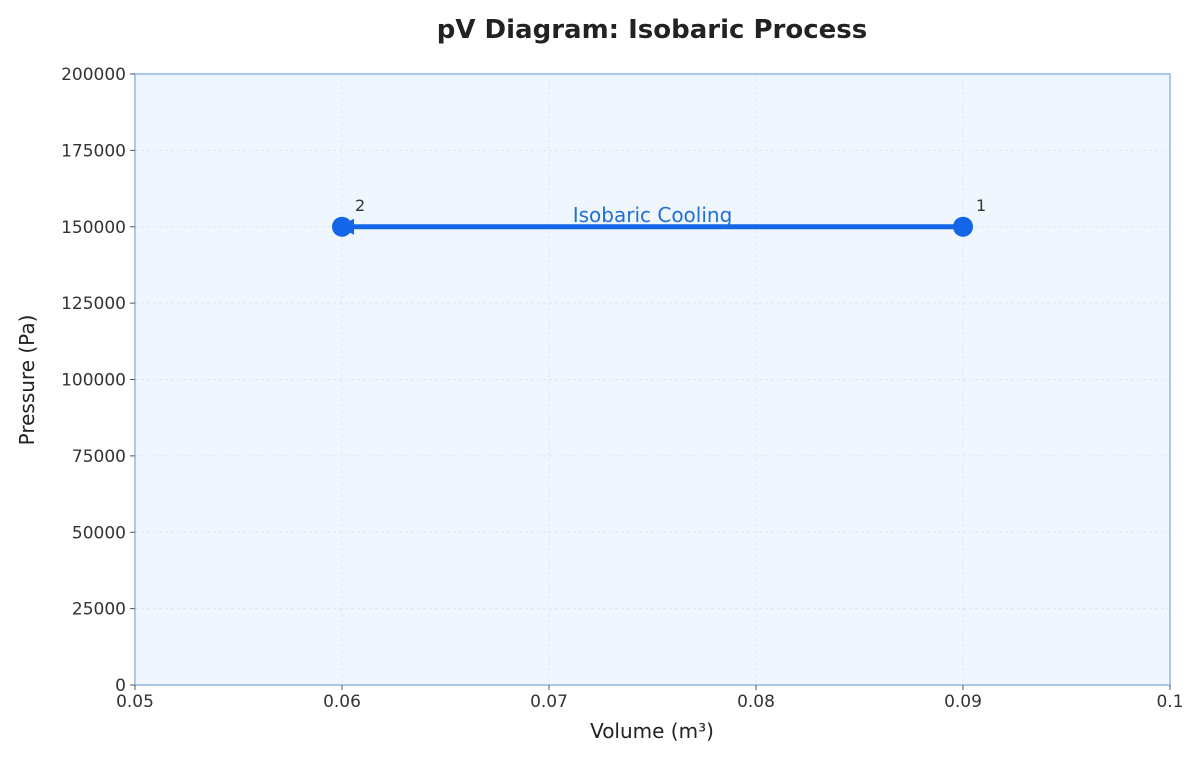 The width and height of the screenshot is (1200, 761). Describe the element at coordinates (99, 610) in the screenshot. I see `y-tick-label: 25000` at that location.